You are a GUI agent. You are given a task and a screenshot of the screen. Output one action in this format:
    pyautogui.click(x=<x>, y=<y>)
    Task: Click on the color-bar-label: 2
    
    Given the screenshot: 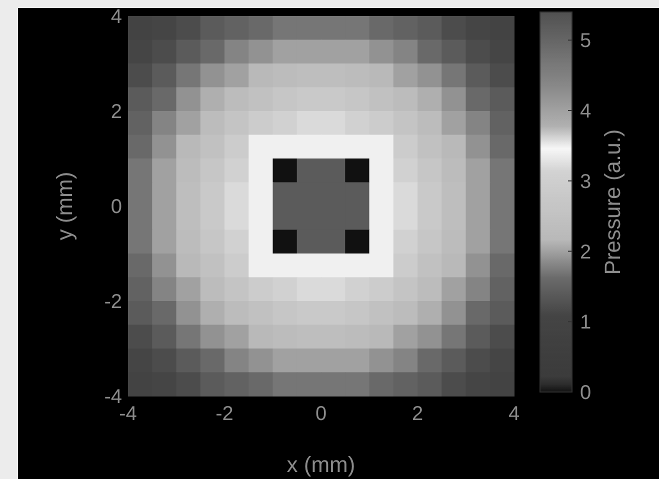 What is the action you would take?
    pyautogui.click(x=586, y=252)
    